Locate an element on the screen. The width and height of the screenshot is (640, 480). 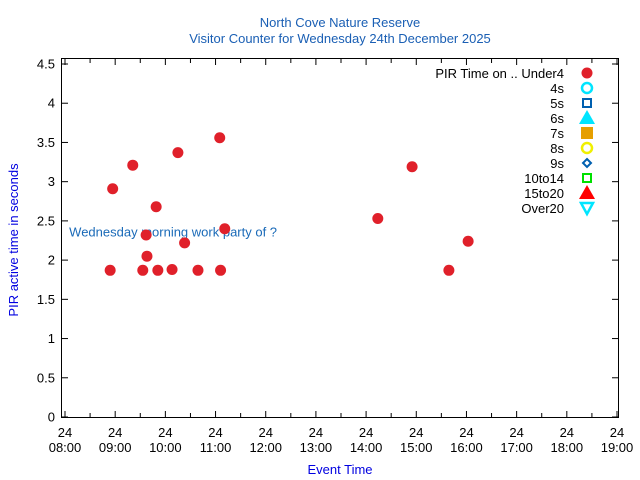
legend-label: 15to20 is located at coordinates (544, 193).